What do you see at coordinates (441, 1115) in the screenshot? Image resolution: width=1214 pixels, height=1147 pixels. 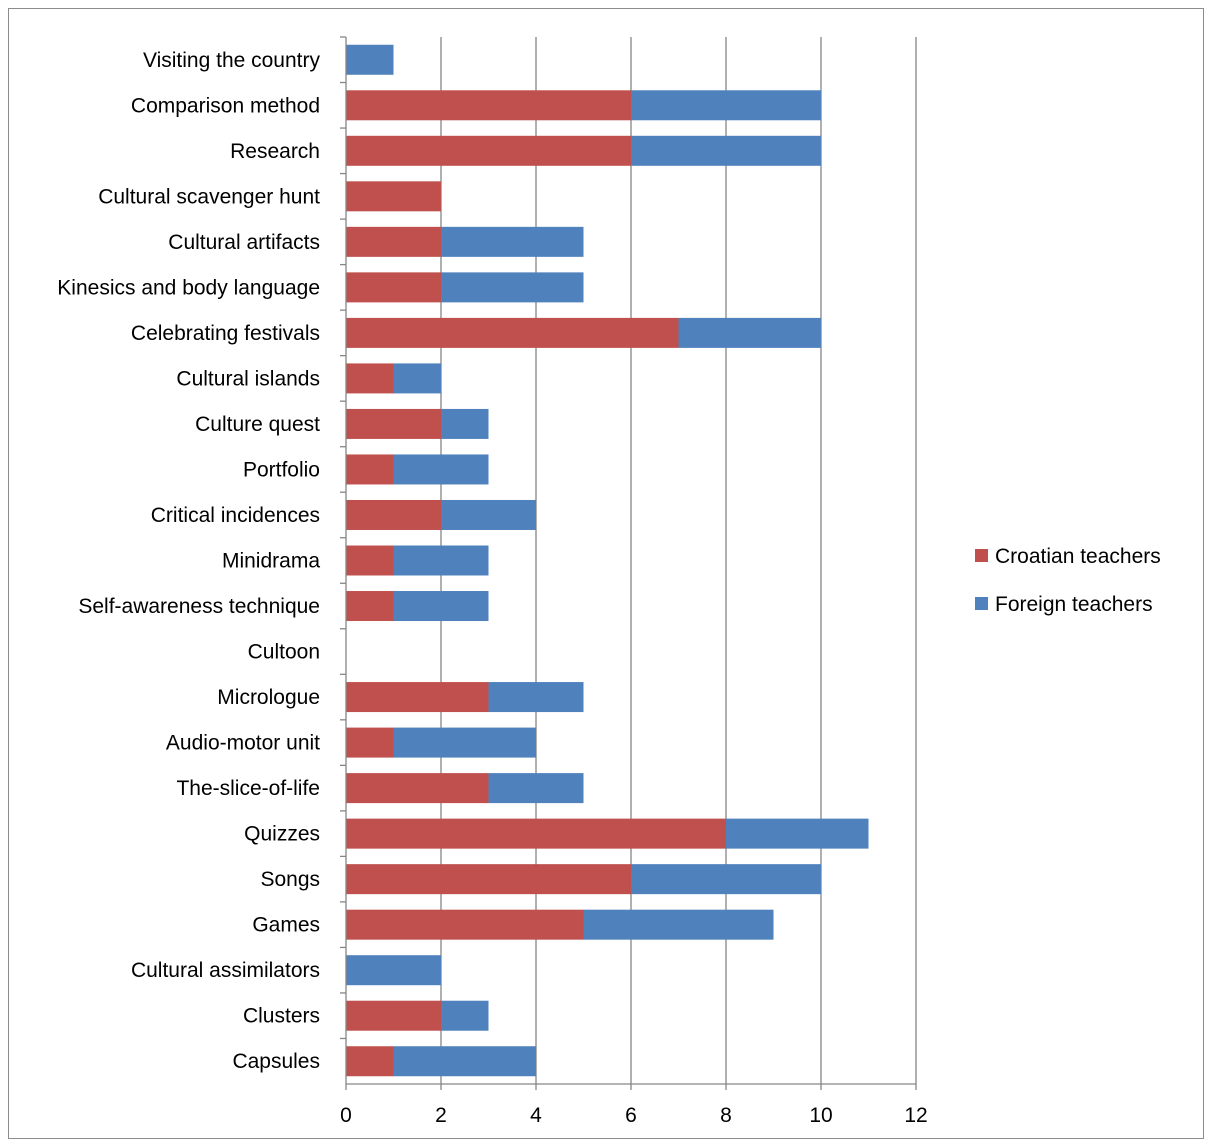 I see `x-tick-label: 2` at bounding box center [441, 1115].